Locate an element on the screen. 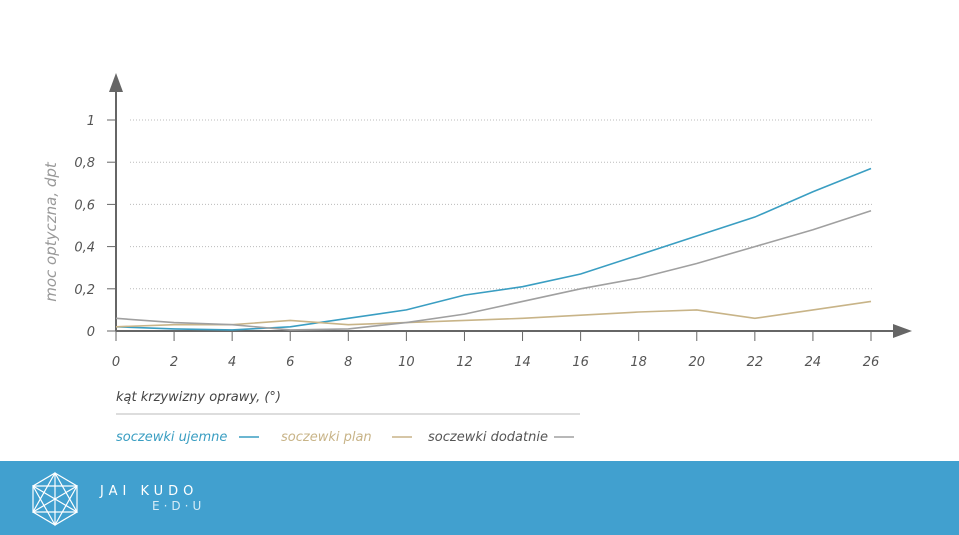 Image resolution: width=959 pixels, height=535 pixels. x-tick-label: 10 is located at coordinates (406, 362).